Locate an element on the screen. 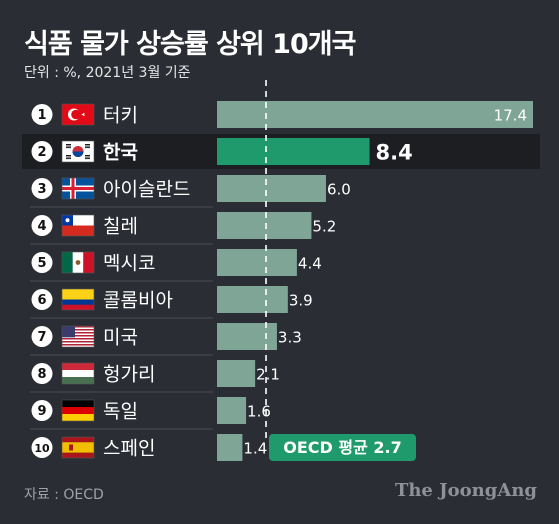 This screenshot has width=559, height=524. value-label: 1.6 is located at coordinates (259, 412).